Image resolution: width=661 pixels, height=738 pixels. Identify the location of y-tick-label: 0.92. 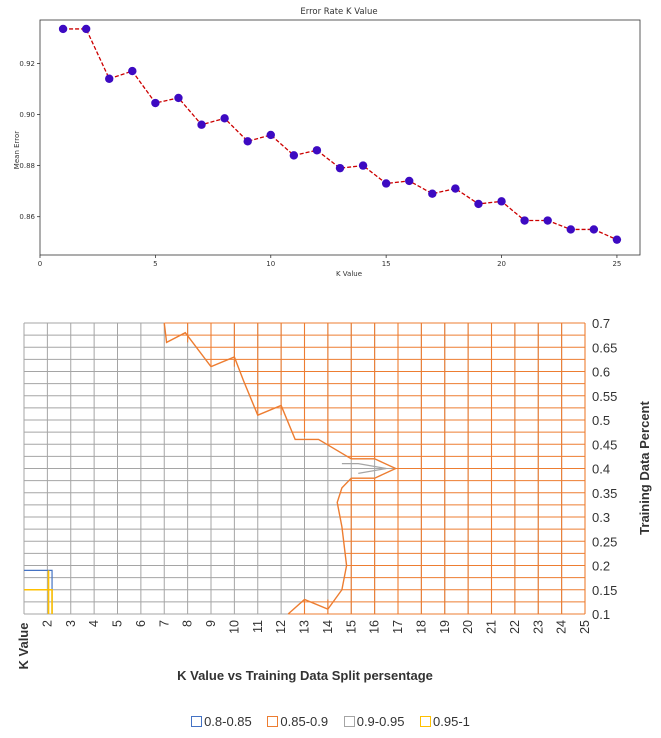
(27, 64).